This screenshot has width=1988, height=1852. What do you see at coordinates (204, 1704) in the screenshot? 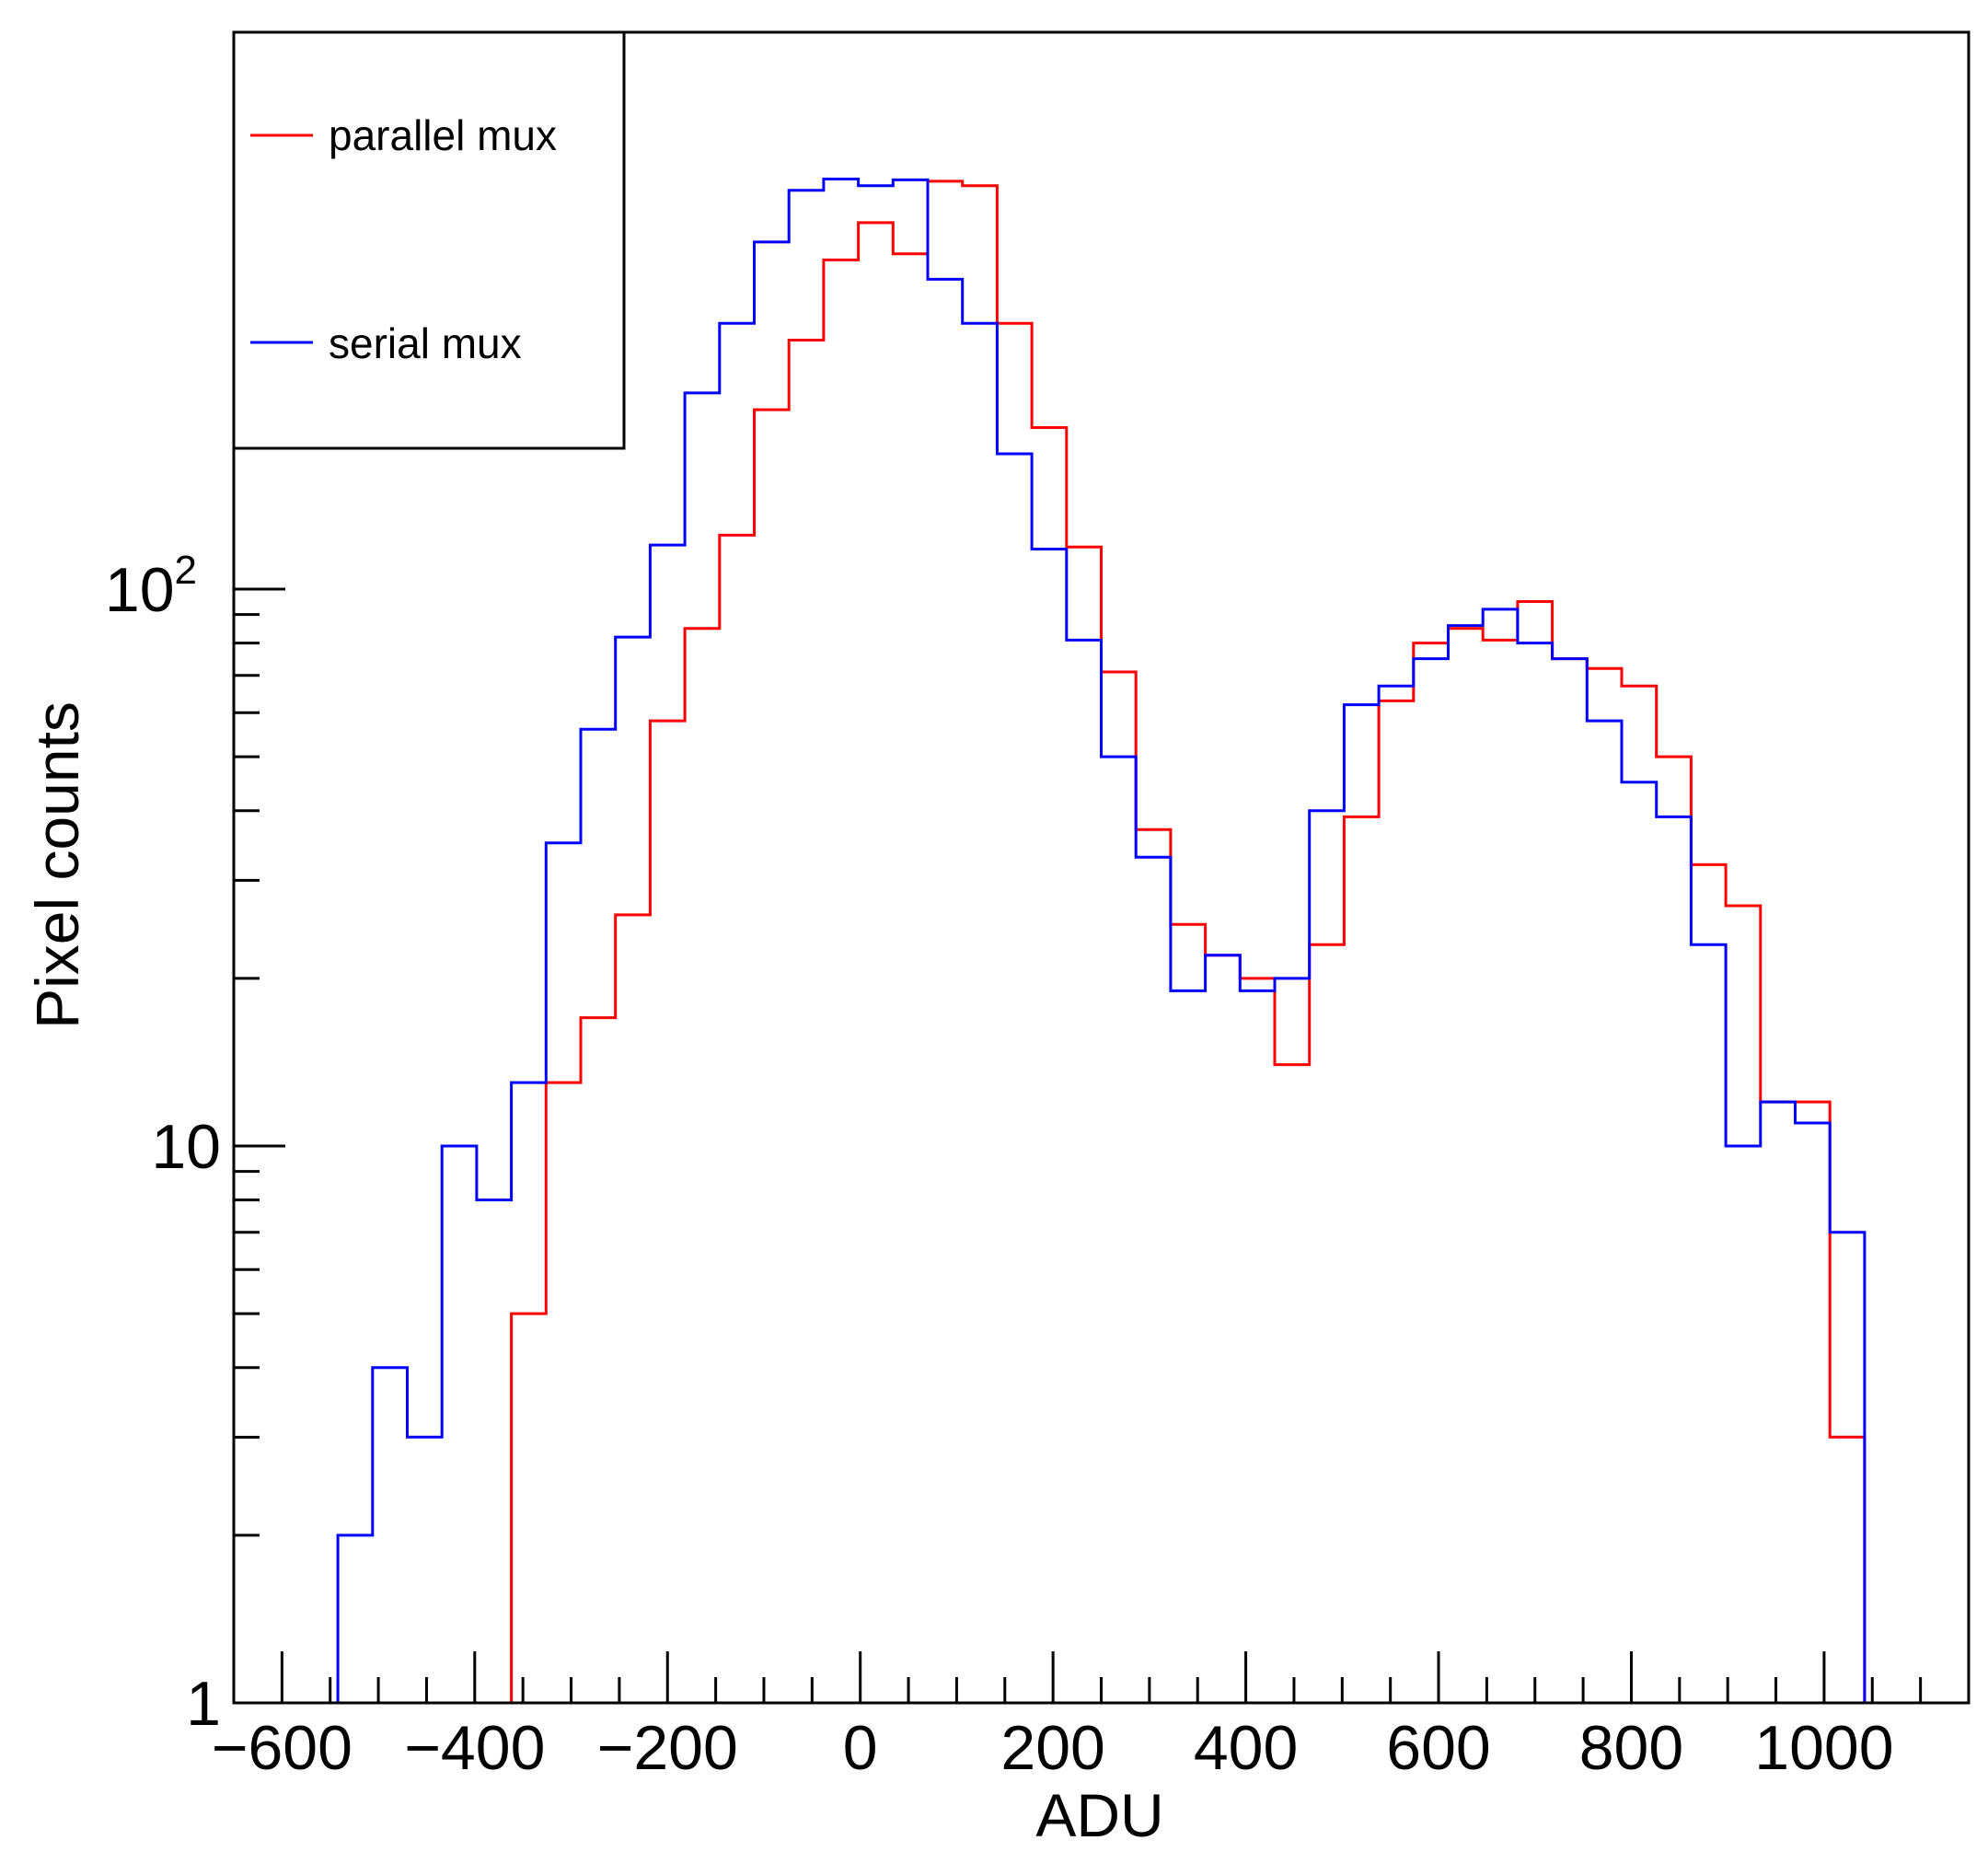
I see `y-tick-label: 1` at bounding box center [204, 1704].